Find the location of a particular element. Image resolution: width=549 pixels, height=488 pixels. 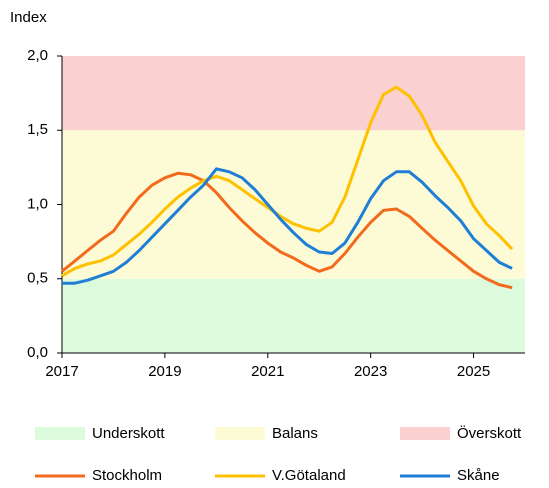

y-tick-label: 0,5 is located at coordinates (37, 278).